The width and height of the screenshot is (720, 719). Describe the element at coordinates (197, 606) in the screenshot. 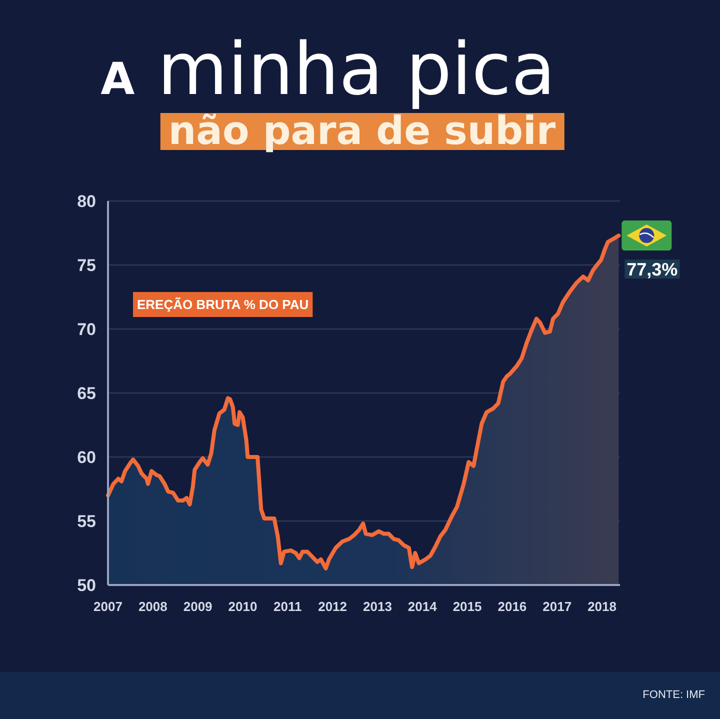

I see `x-tick-label: 2009` at that location.